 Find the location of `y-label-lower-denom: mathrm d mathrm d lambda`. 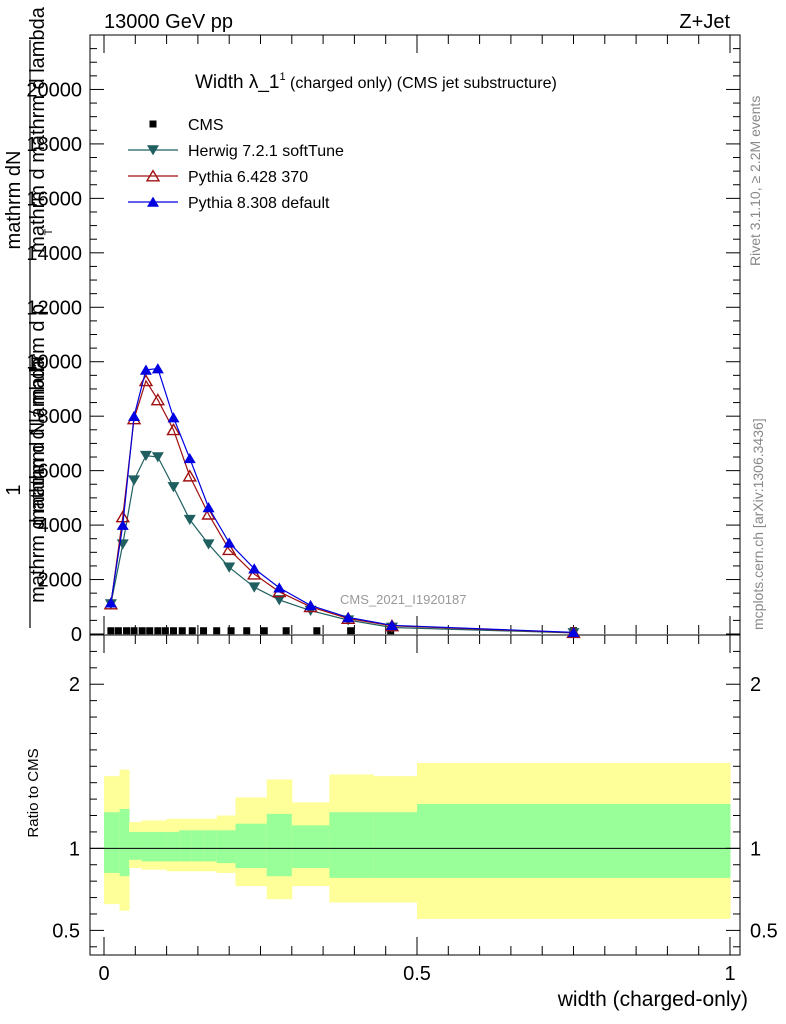

y-label-lower-denom: mathrm d mathrm d lambda is located at coordinates (38, 479).